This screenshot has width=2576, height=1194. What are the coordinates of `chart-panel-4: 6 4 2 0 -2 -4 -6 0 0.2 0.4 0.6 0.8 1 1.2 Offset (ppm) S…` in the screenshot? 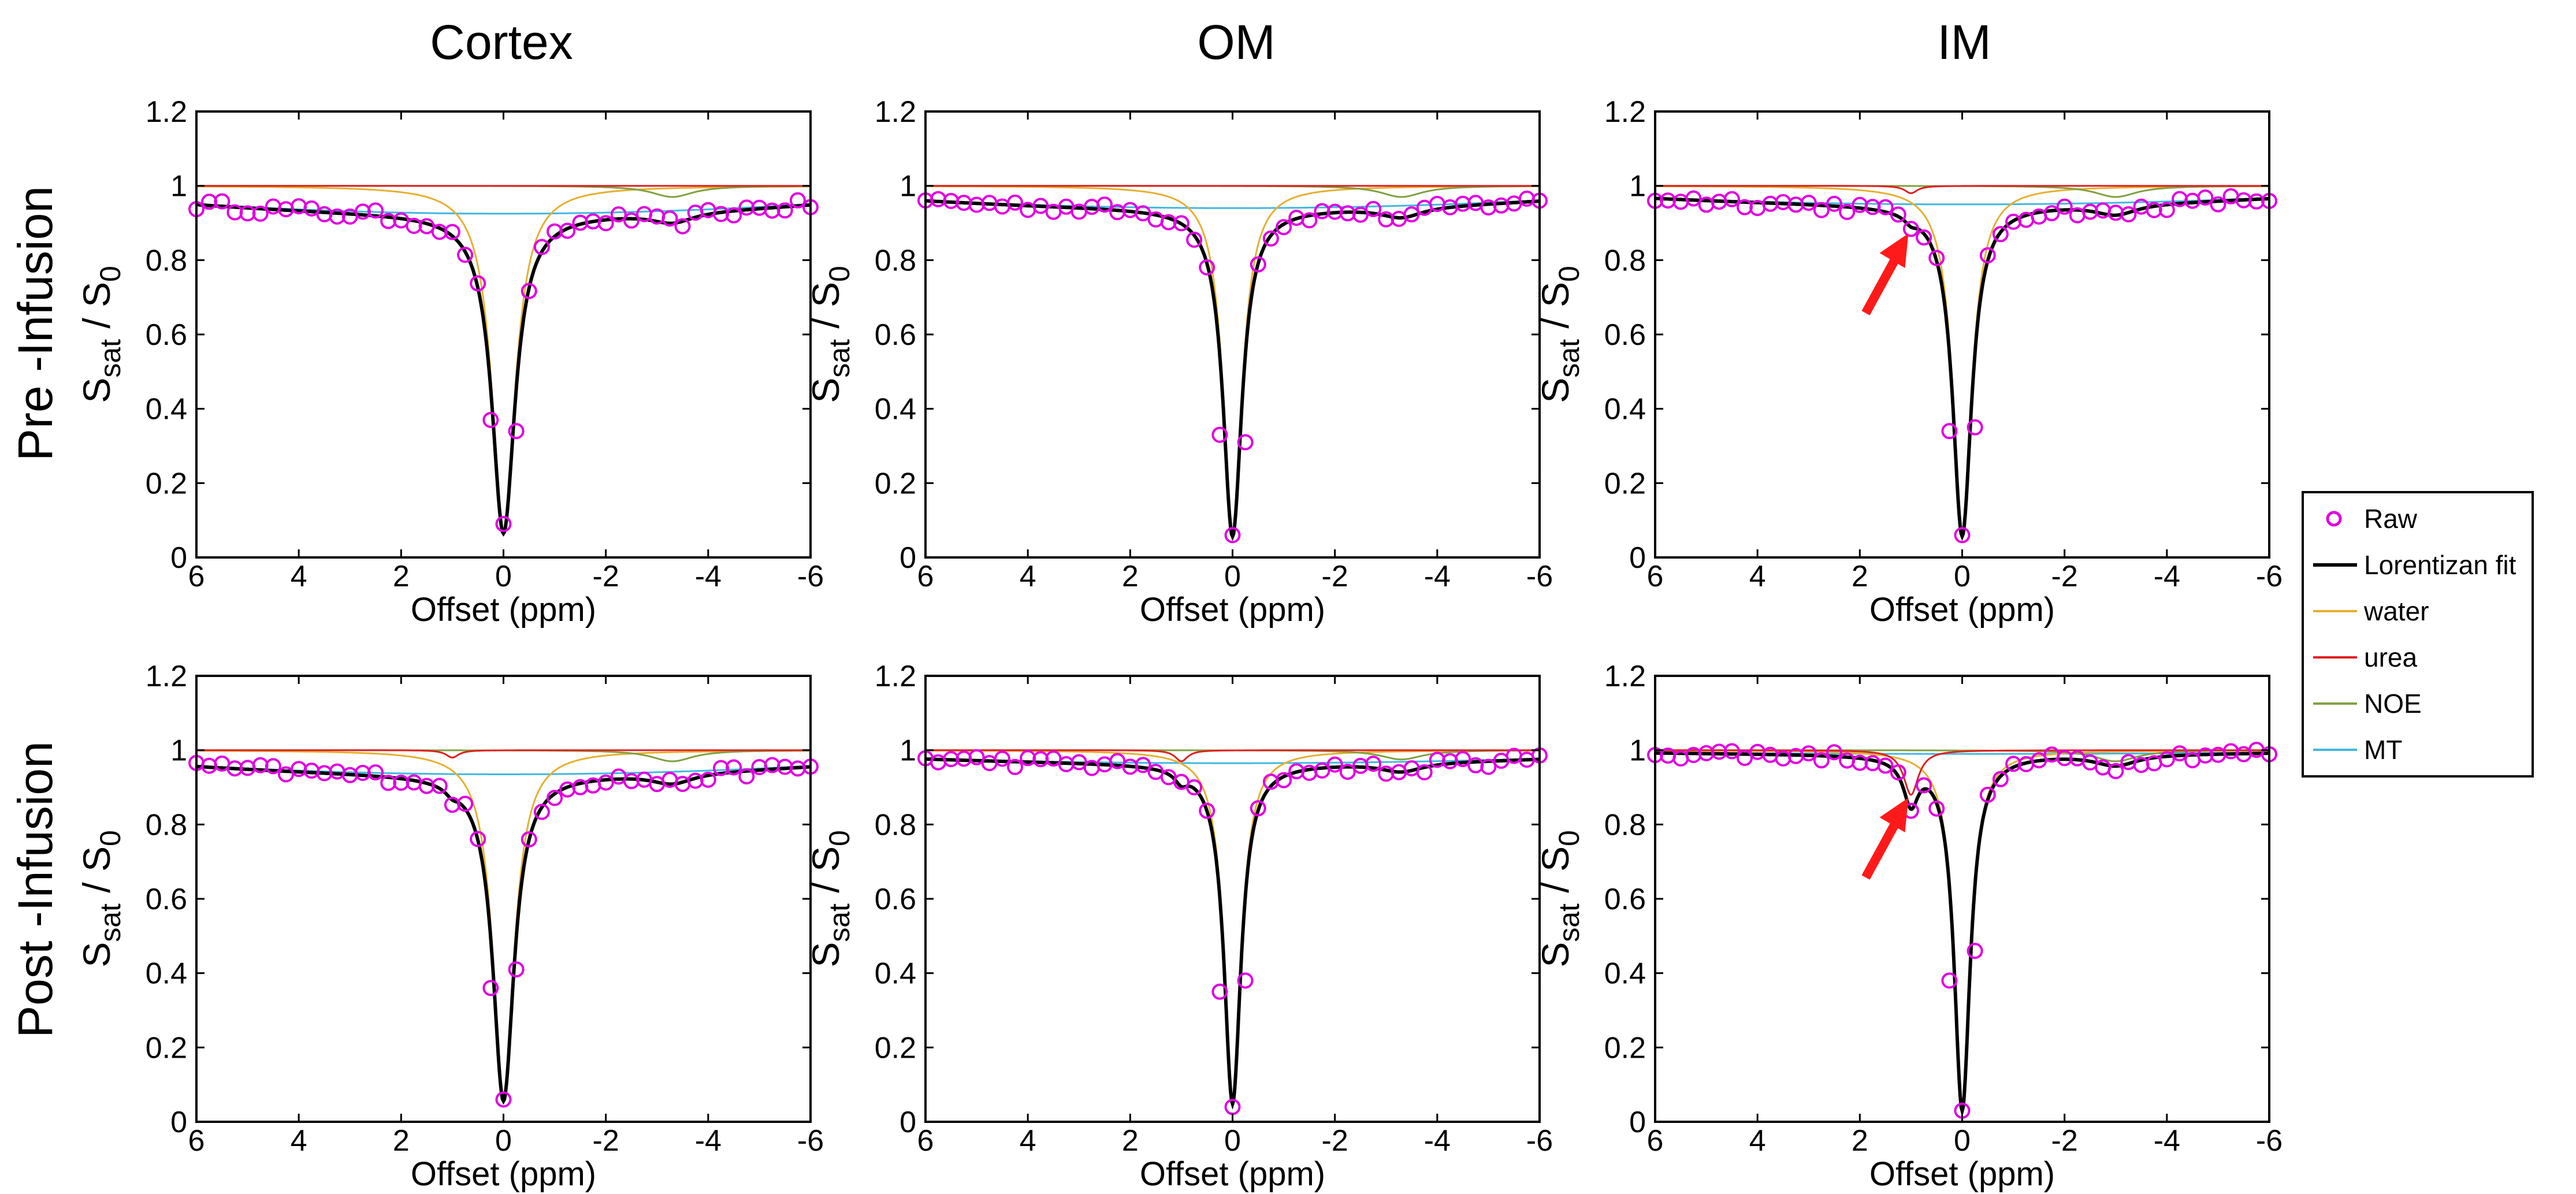 It's located at (449, 926).